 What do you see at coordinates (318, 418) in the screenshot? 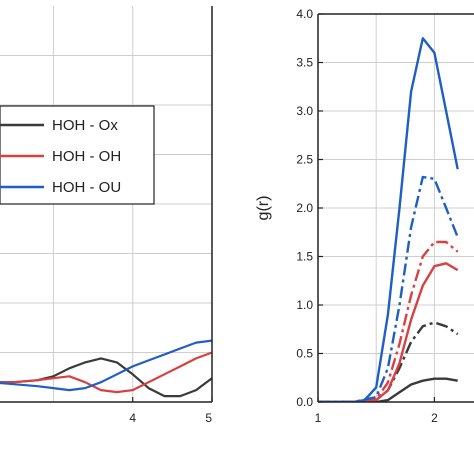
I see `right-x-tick-label: 1` at bounding box center [318, 418].